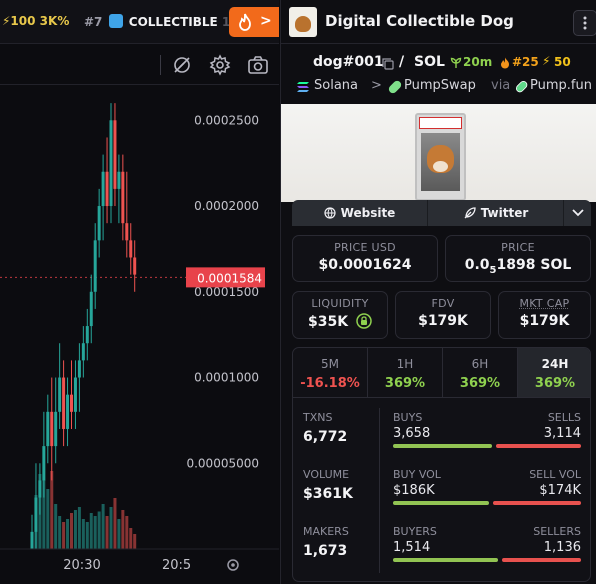  I want to click on globe-icon, so click(330, 213).